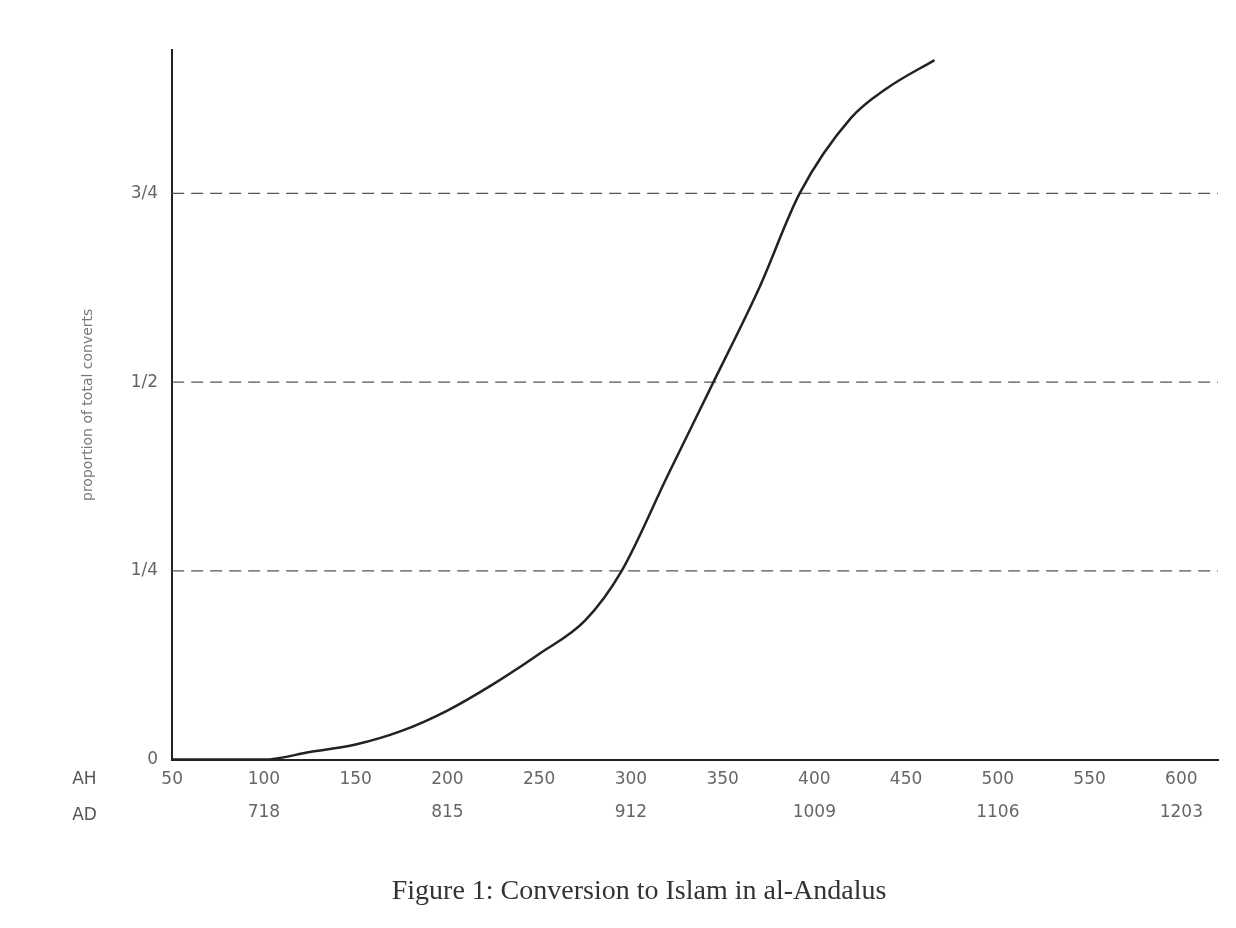  Describe the element at coordinates (906, 778) in the screenshot. I see `x-tick-label: 450` at that location.